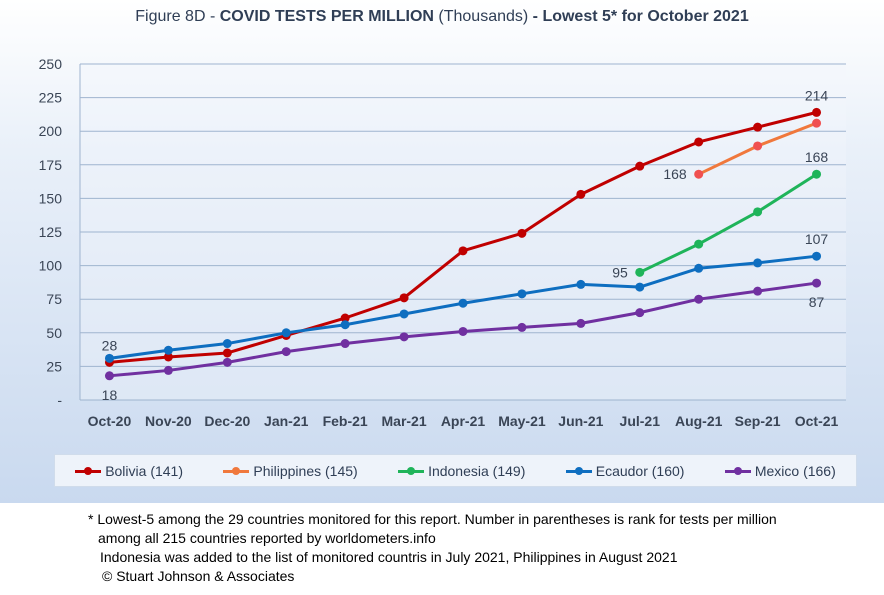  I want to click on data-label: 28, so click(110, 345).